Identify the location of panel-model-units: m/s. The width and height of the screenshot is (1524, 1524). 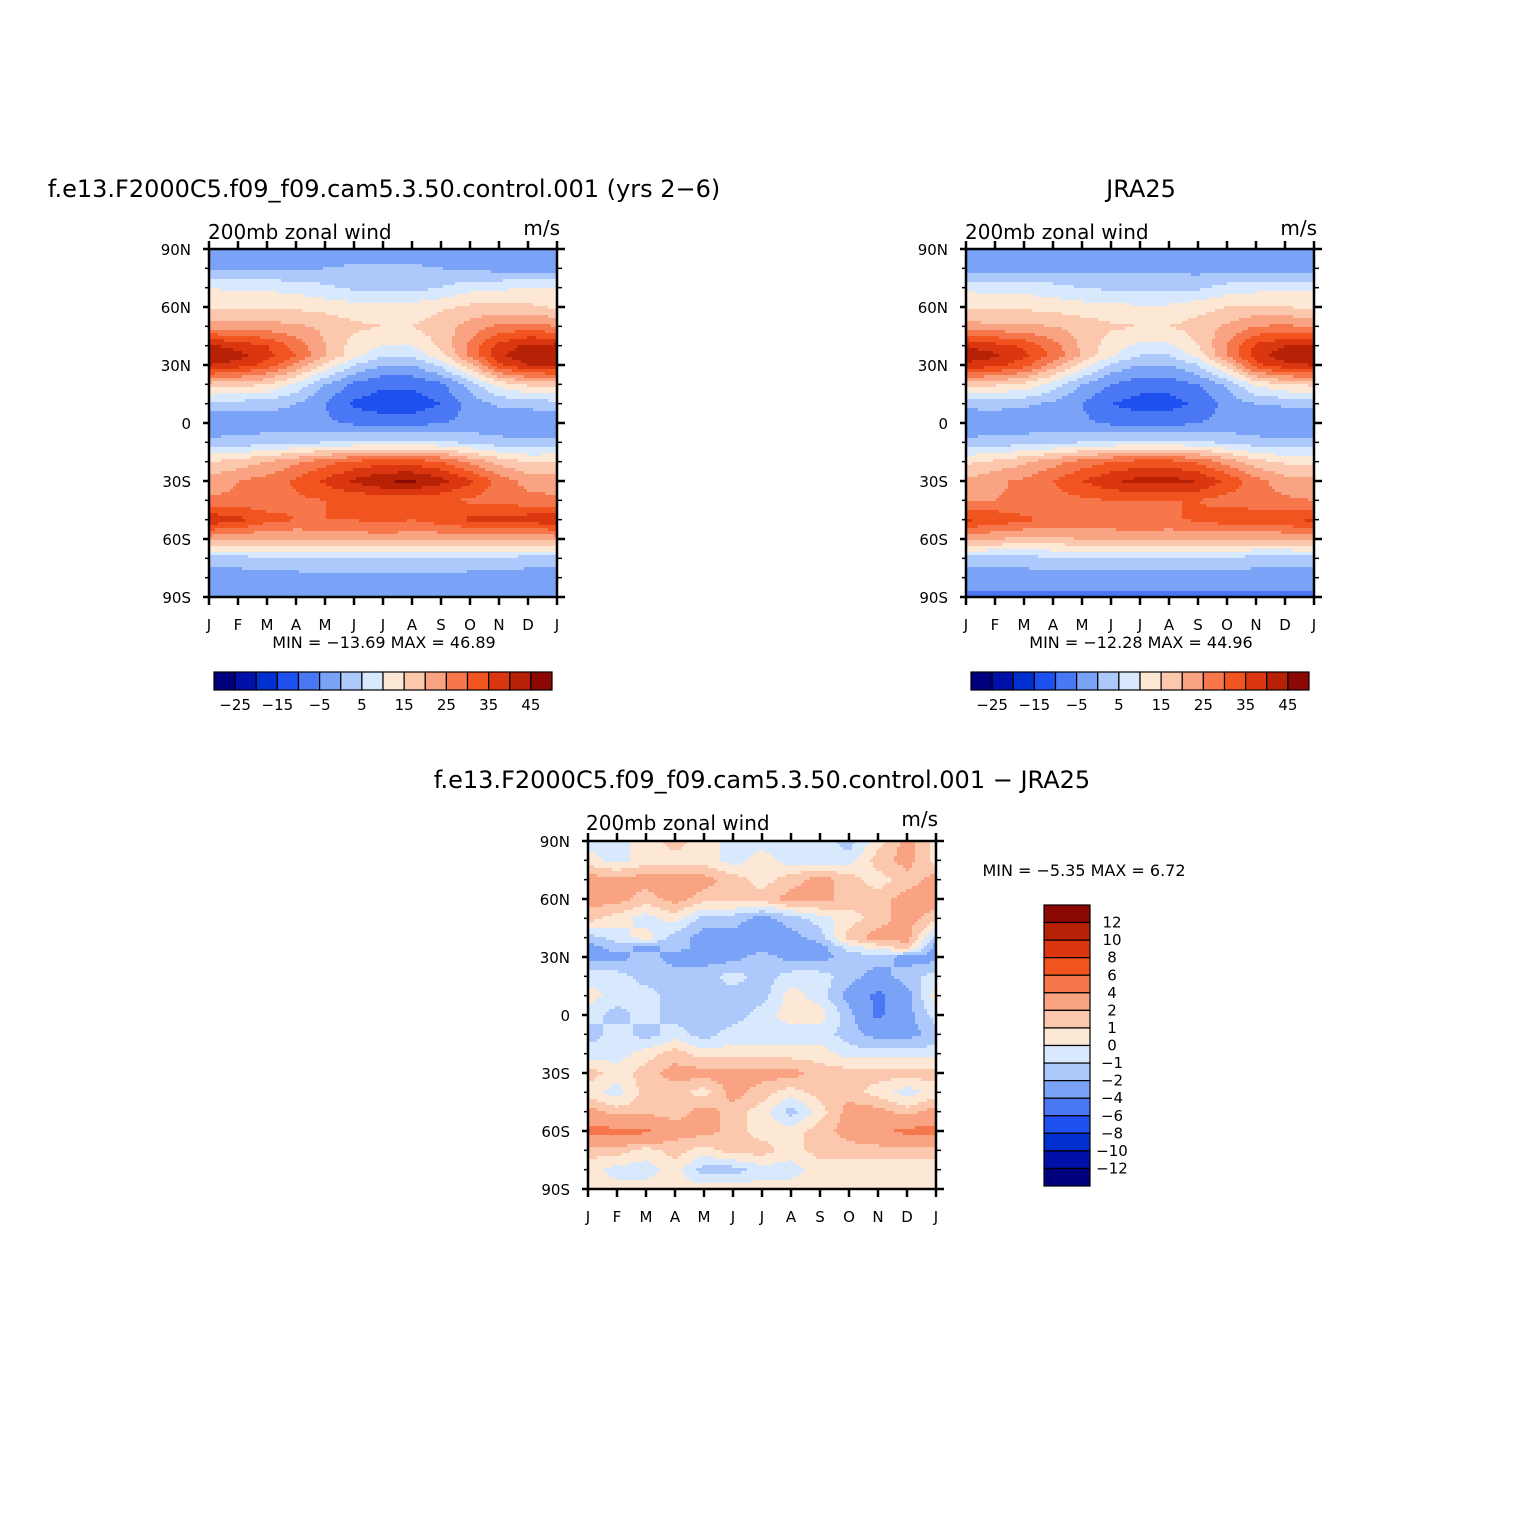
(541, 228).